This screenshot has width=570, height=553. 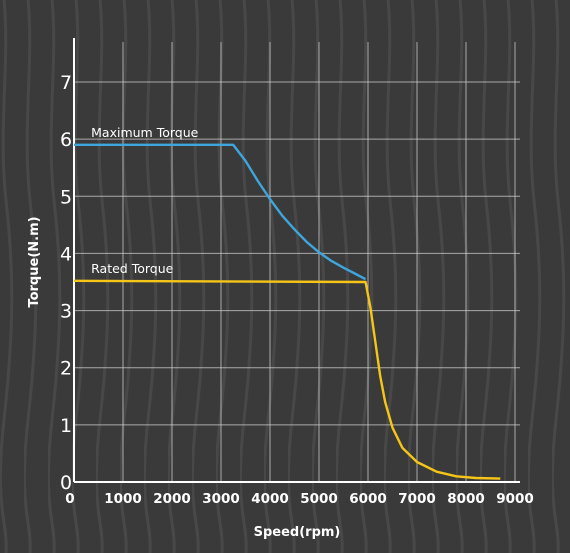 What do you see at coordinates (297, 532) in the screenshot?
I see `x-axis-title: Speed(rpm)` at bounding box center [297, 532].